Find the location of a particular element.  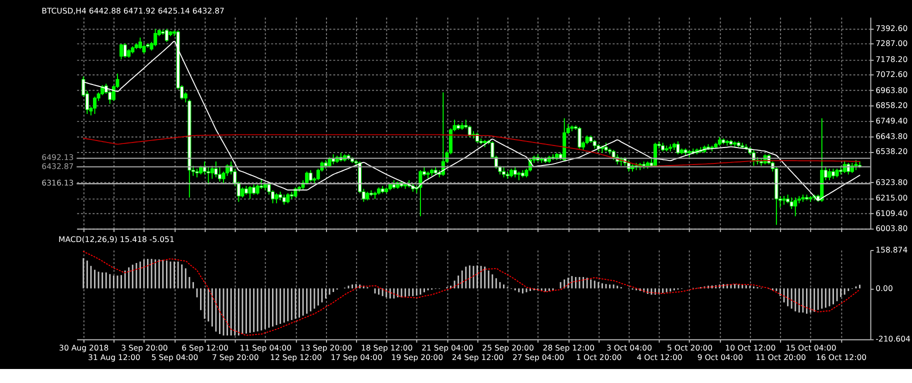

x-tick-label: 27 Sep 04:00 is located at coordinates (538, 357).